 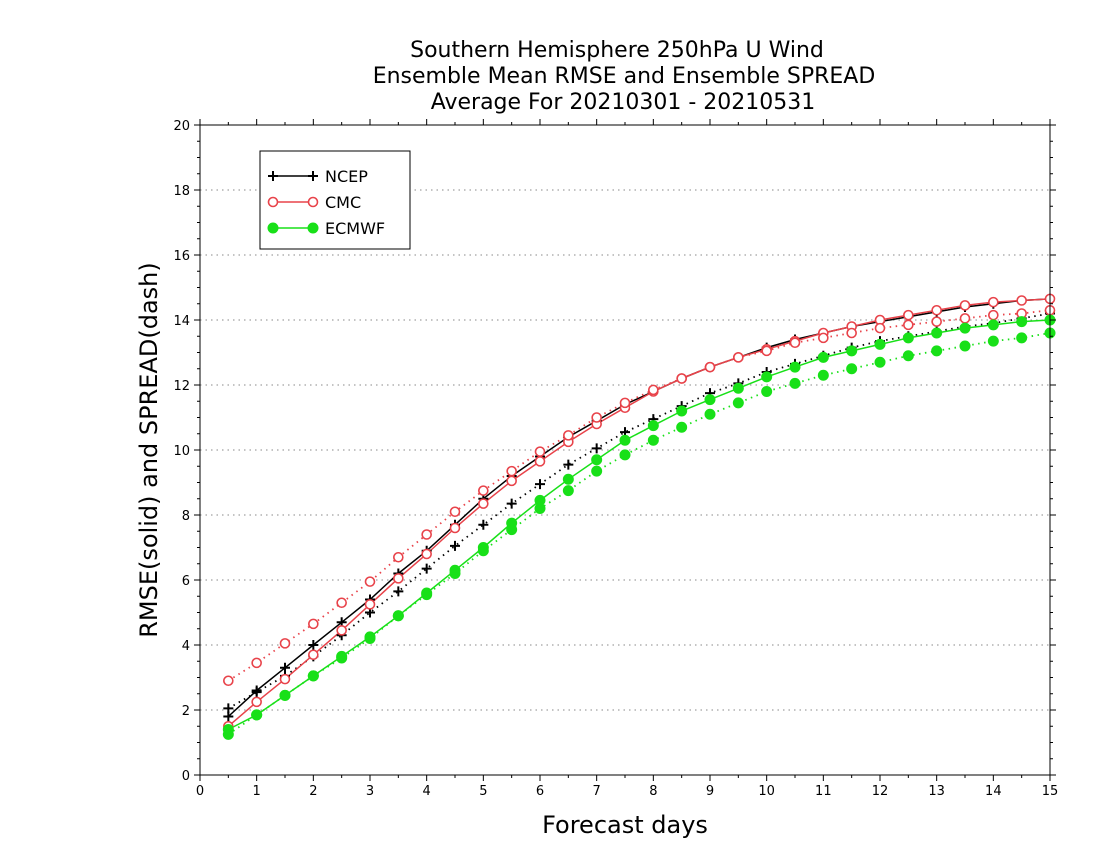 What do you see at coordinates (355, 228) in the screenshot?
I see `legend-label-ecmwf: ECMWF` at bounding box center [355, 228].